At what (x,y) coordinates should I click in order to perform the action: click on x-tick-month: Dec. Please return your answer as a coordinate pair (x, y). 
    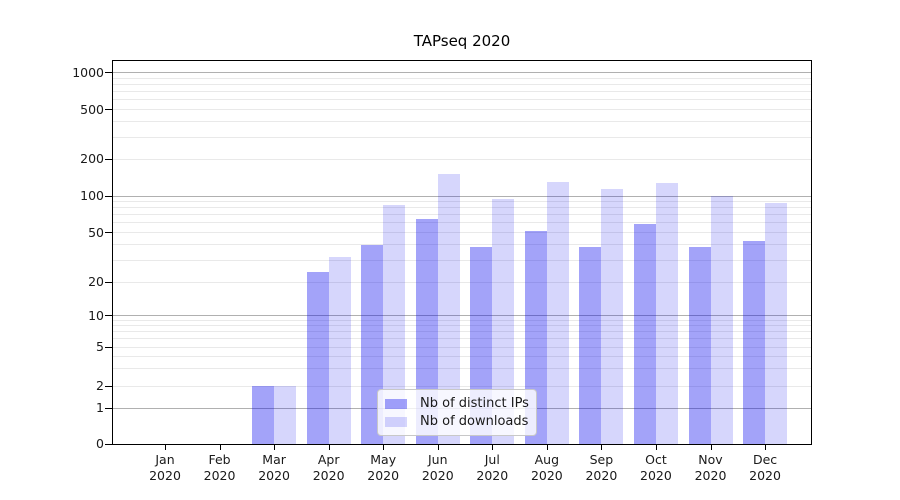
    Looking at the image, I should click on (765, 459).